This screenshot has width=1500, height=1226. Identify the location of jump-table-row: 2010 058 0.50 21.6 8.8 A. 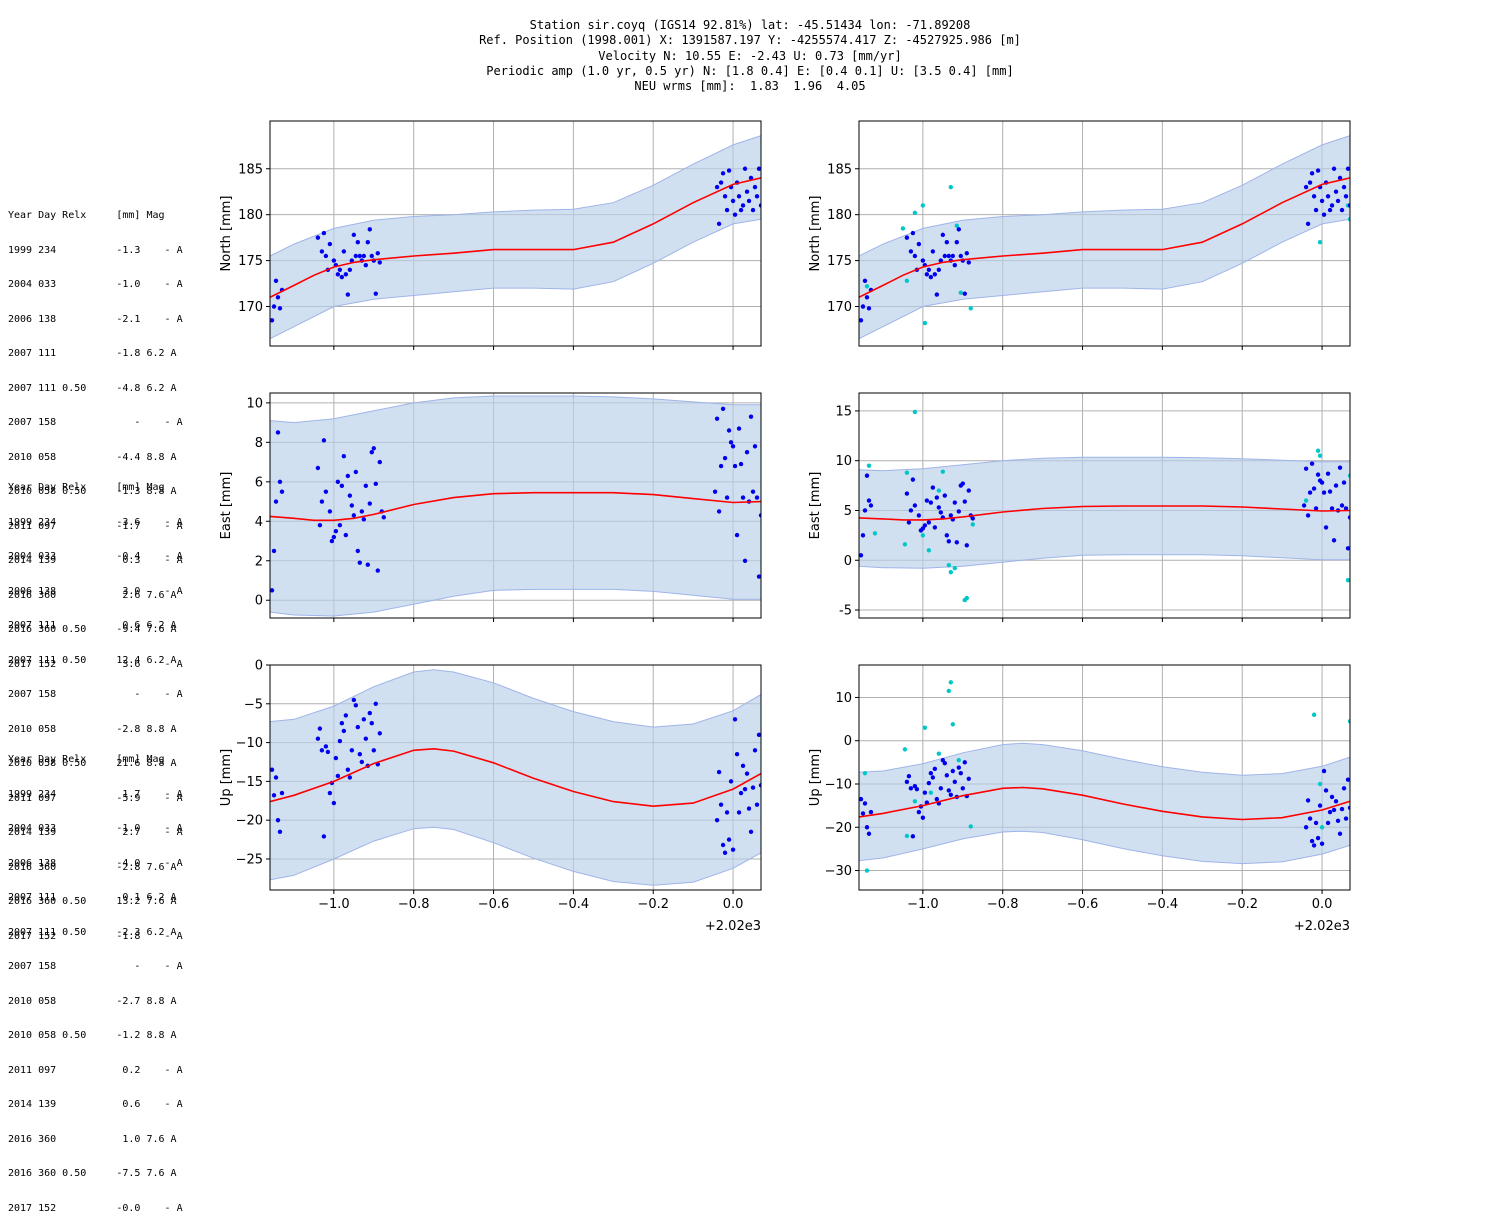
(92, 763).